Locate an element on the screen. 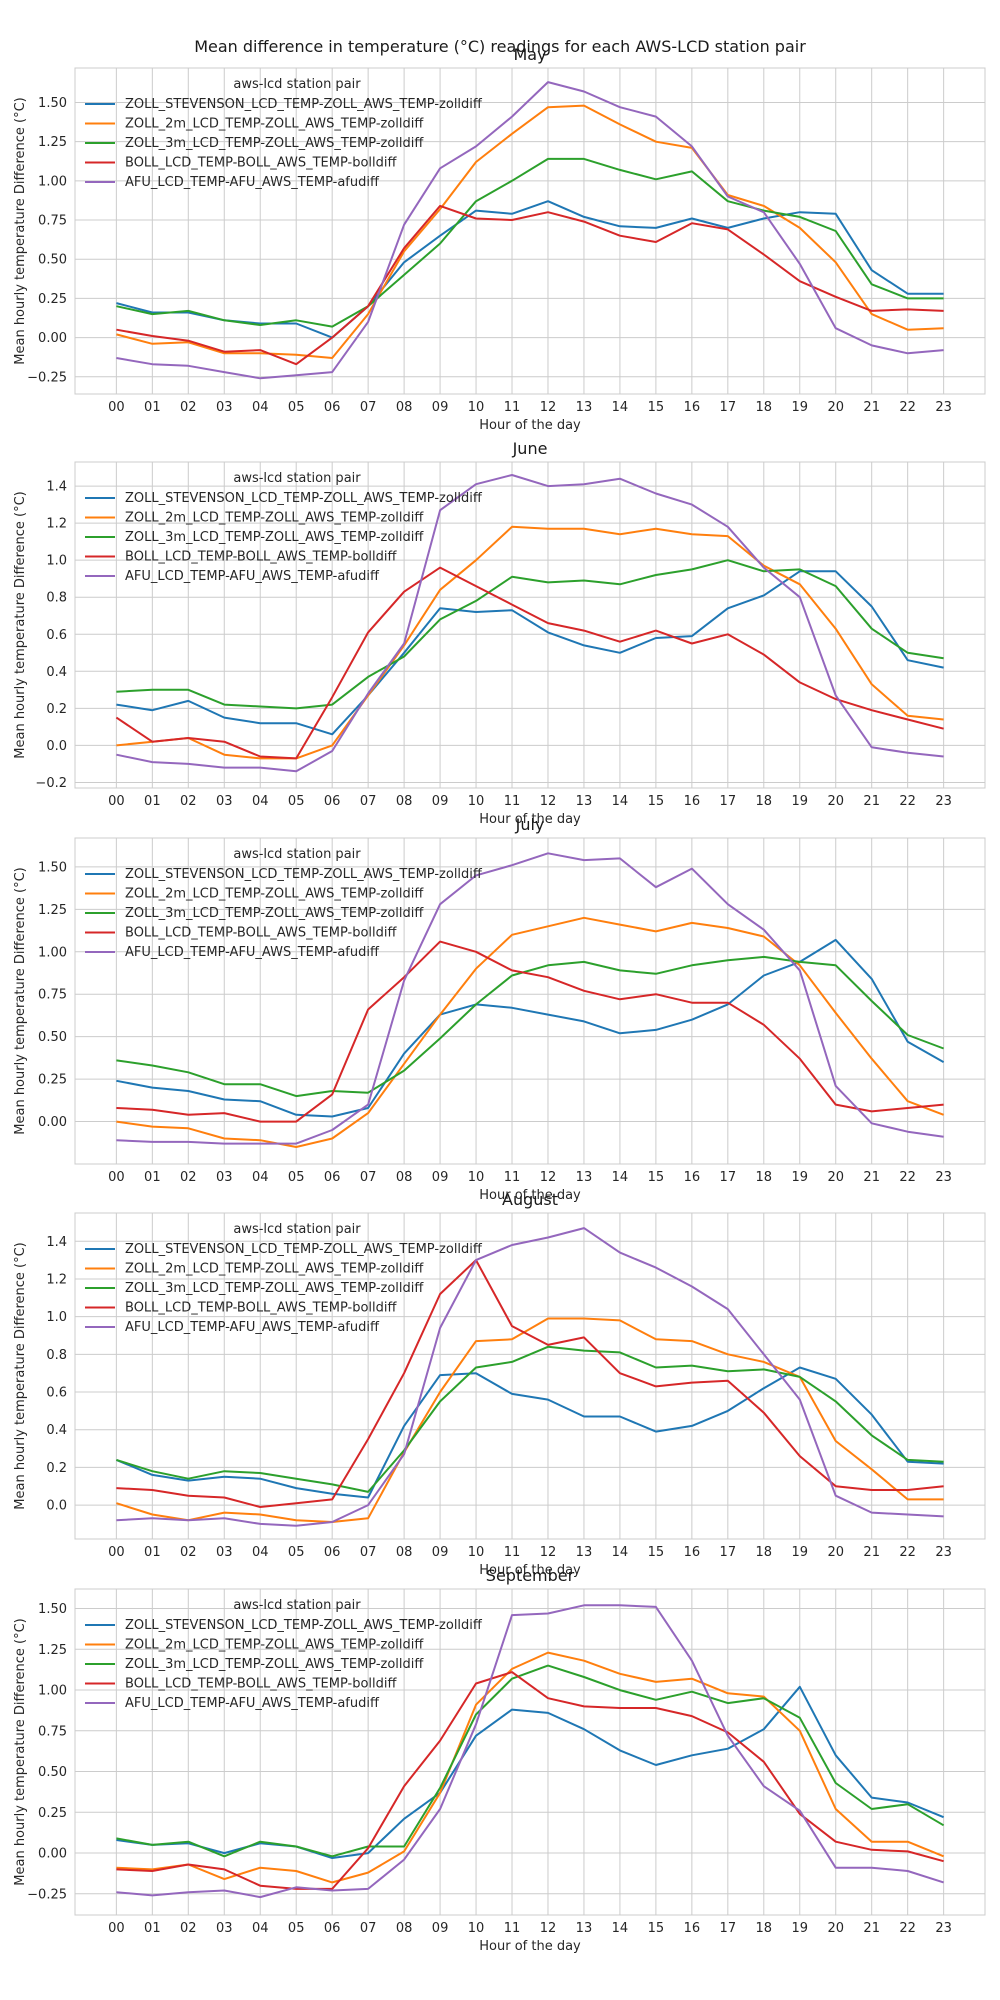 This screenshot has height=2000, width=1000. x-tick-label: 19 is located at coordinates (799, 1177).